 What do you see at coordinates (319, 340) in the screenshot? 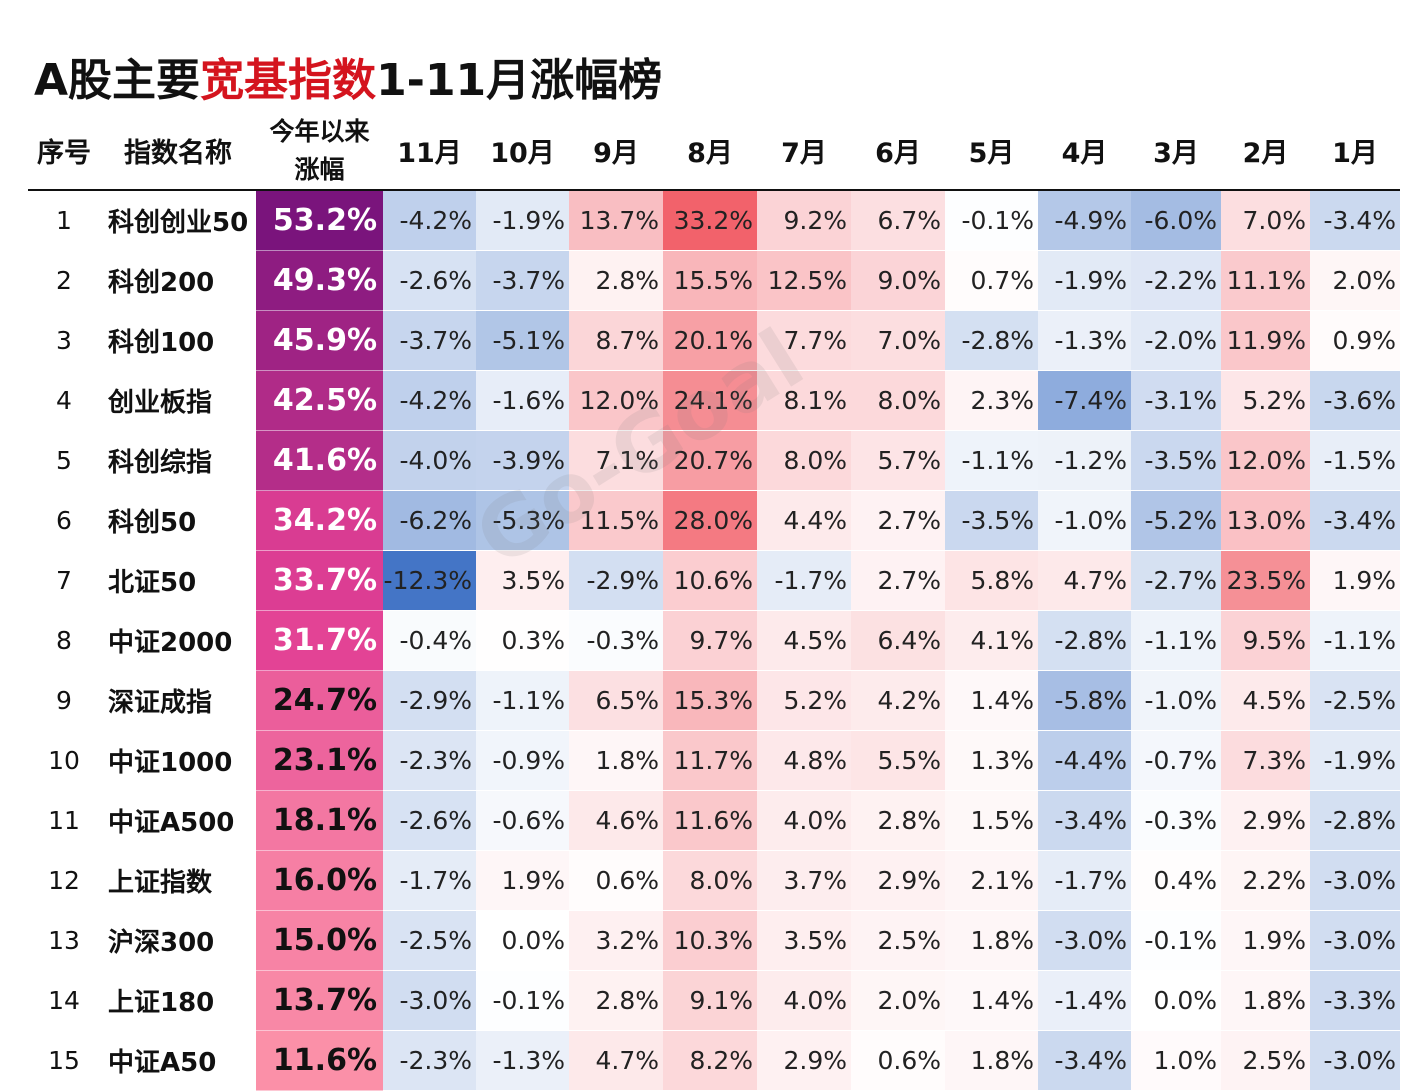
I see `ytd-value-cell: 45.9%` at bounding box center [319, 340].